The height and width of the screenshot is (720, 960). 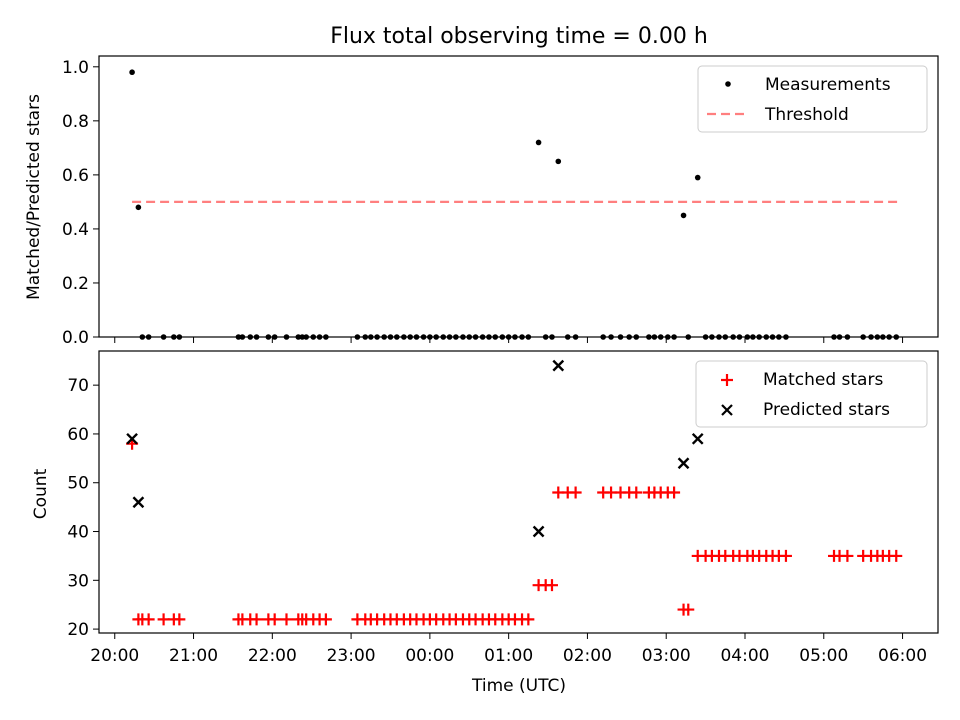 What do you see at coordinates (744, 656) in the screenshot?
I see `count-x-tick-label: 04:00` at bounding box center [744, 656].